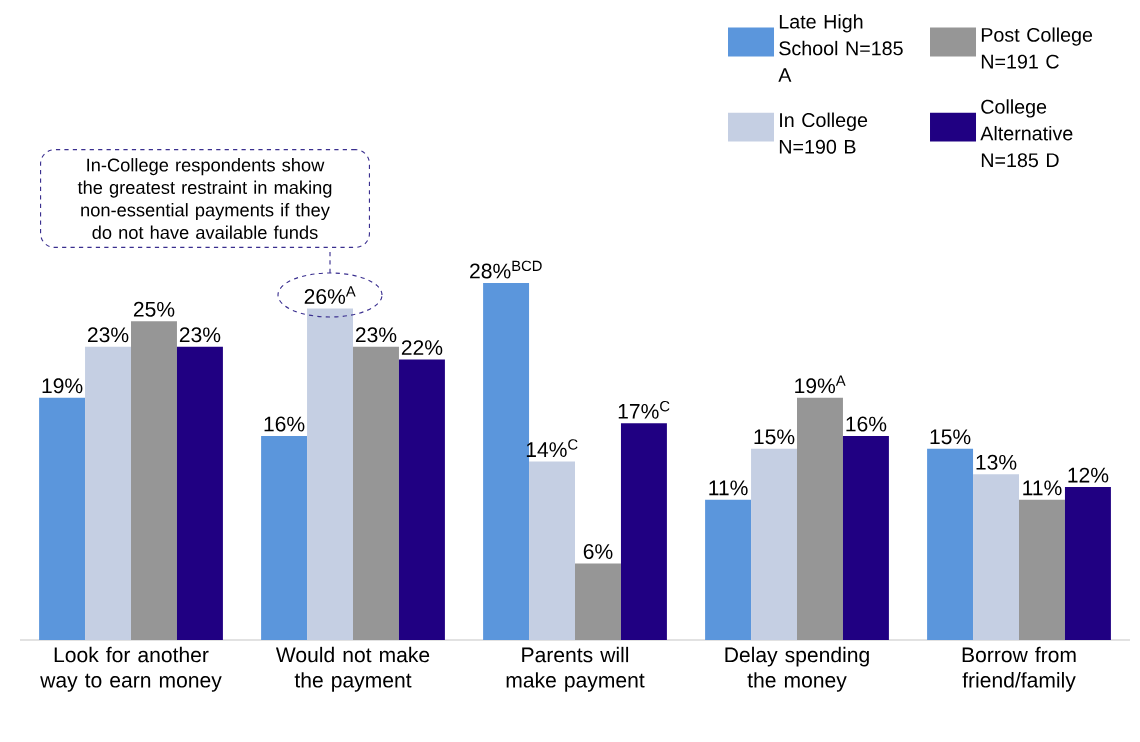 The width and height of the screenshot is (1140, 742). Describe the element at coordinates (506, 269) in the screenshot. I see `data-label: 28%$^{BCD}$` at that location.